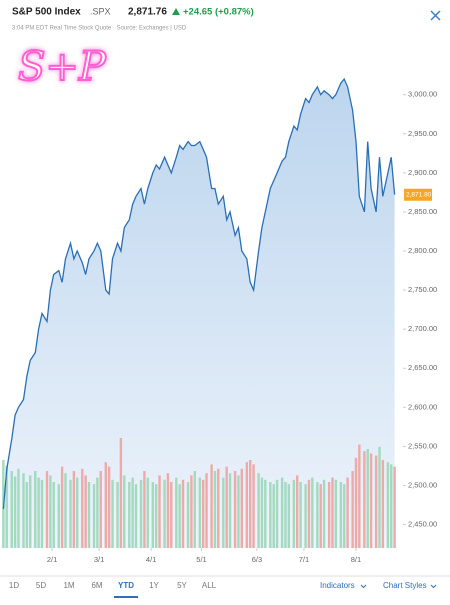  Describe the element at coordinates (52, 559) in the screenshot. I see `x-tick-label: 2/1` at that location.